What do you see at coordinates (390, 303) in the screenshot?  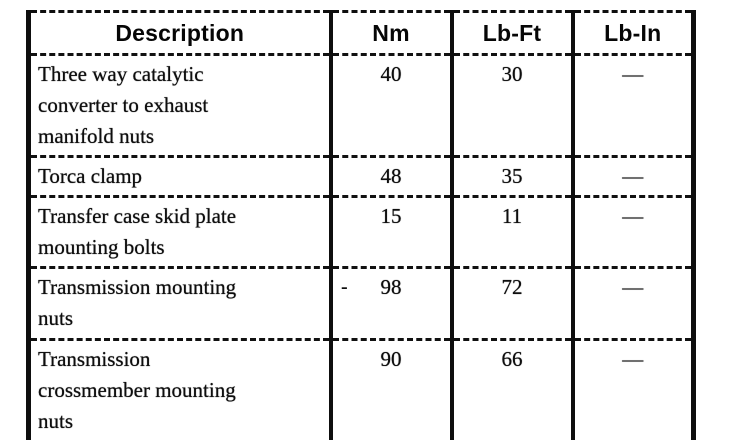 I see `nm-value-cell: 98` at bounding box center [390, 303].